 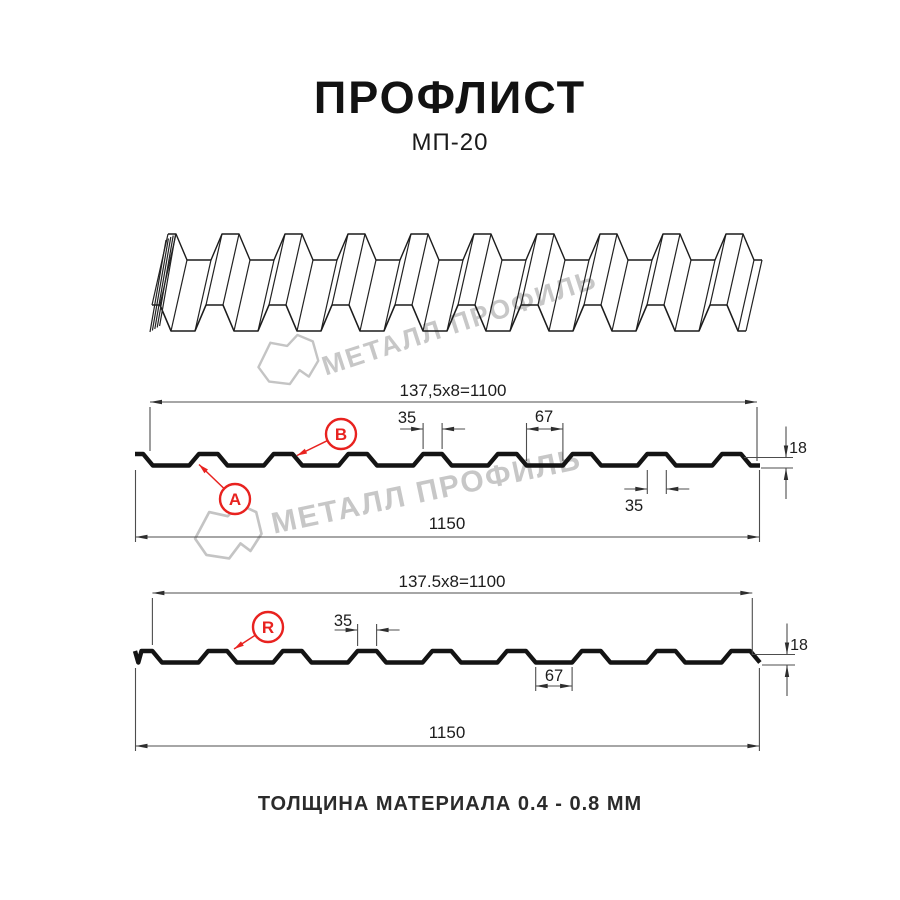 I want to click on callout-letter: A, so click(x=235, y=499).